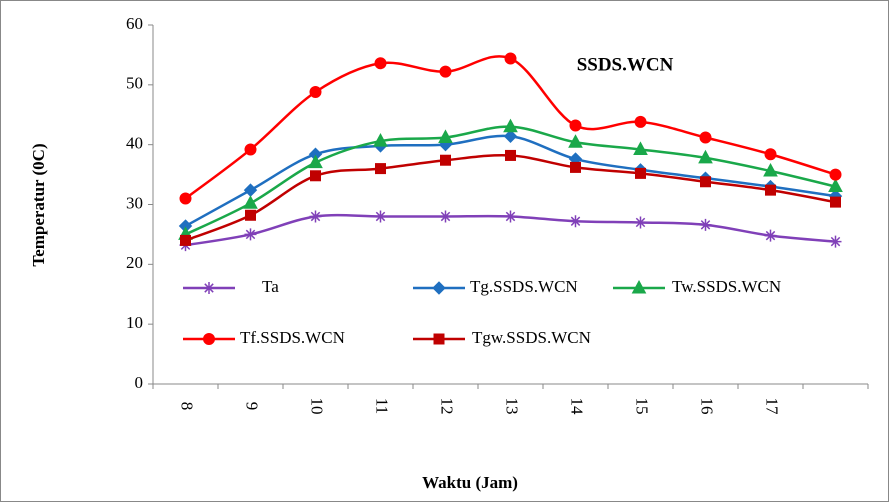 The image size is (889, 502). I want to click on x-tick-label: 13, so click(512, 406).